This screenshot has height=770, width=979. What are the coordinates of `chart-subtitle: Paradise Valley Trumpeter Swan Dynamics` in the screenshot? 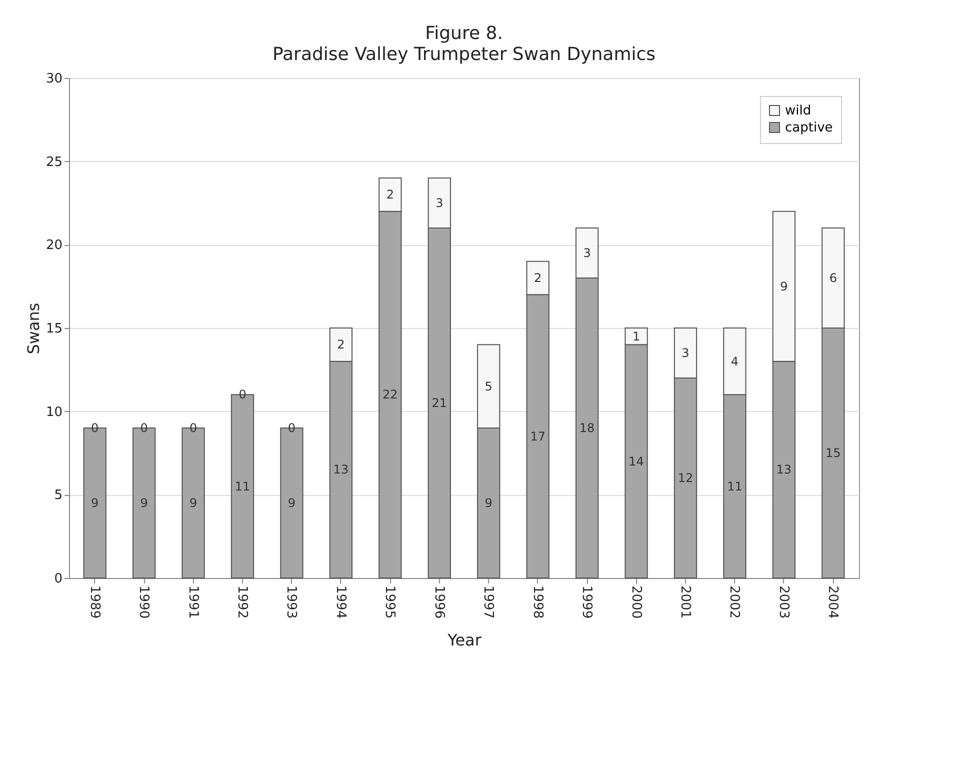 It's located at (464, 54).